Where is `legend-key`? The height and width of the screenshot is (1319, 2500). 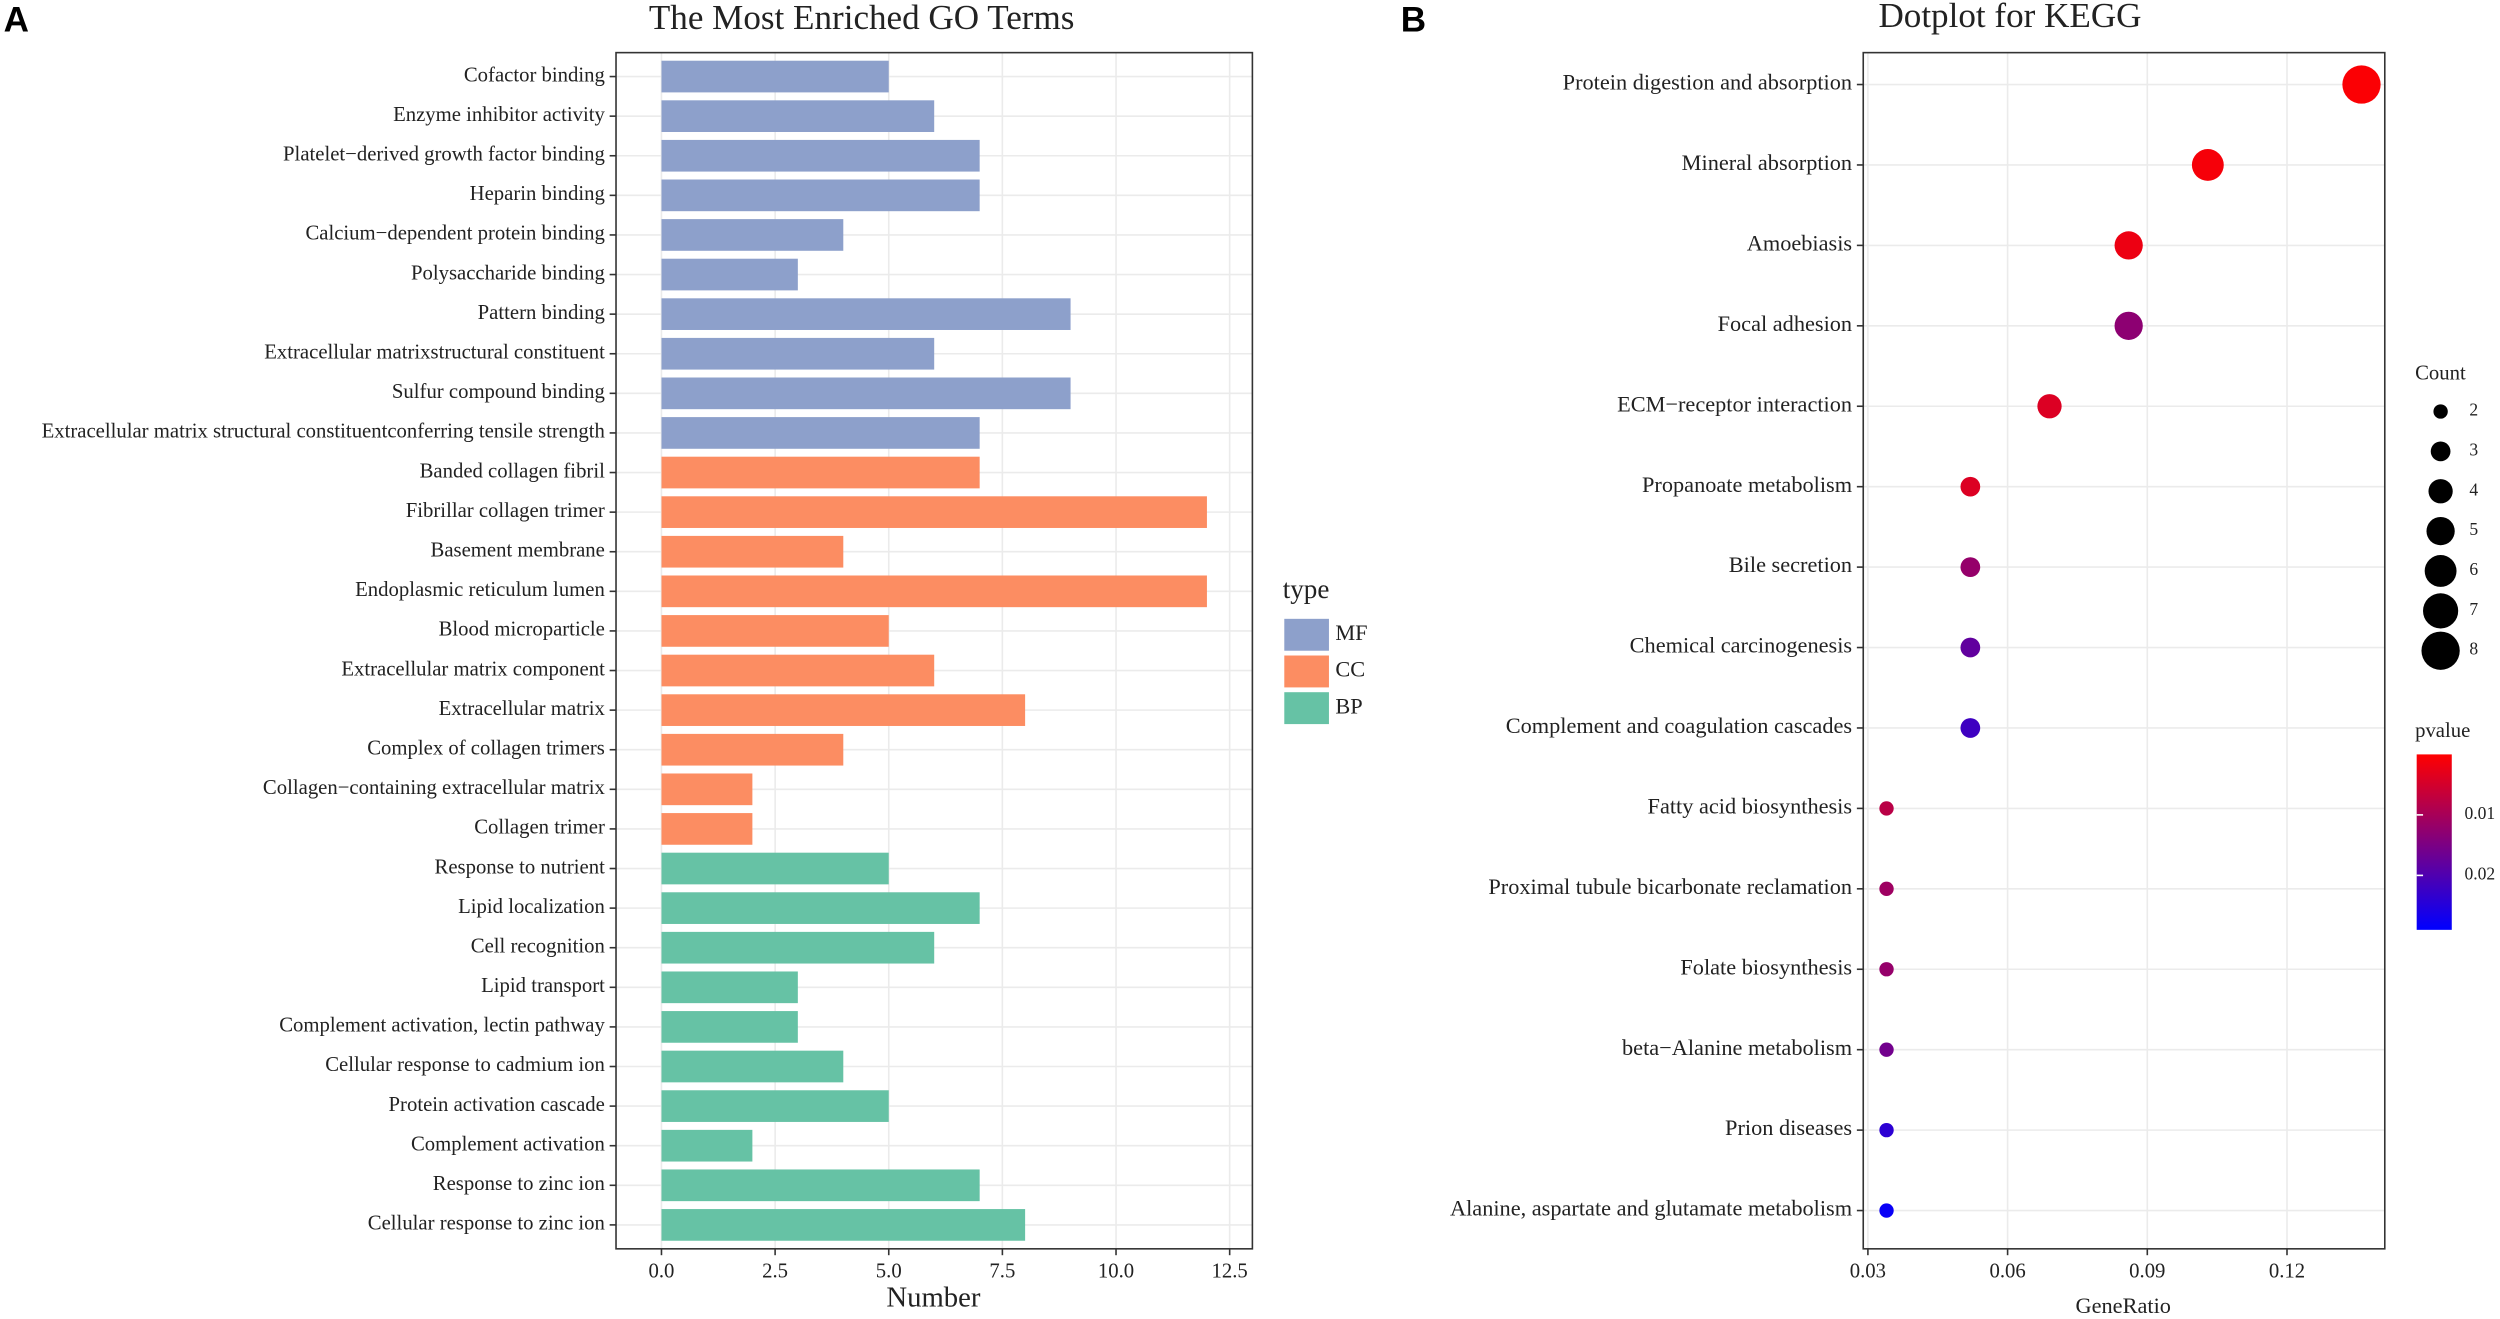 legend-key is located at coordinates (1306, 671).